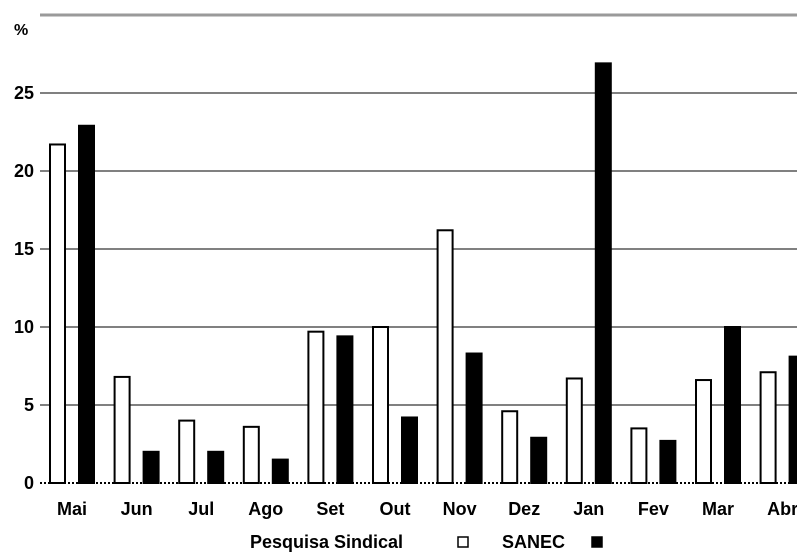  What do you see at coordinates (345, 409) in the screenshot?
I see `bar-sanec-set` at bounding box center [345, 409].